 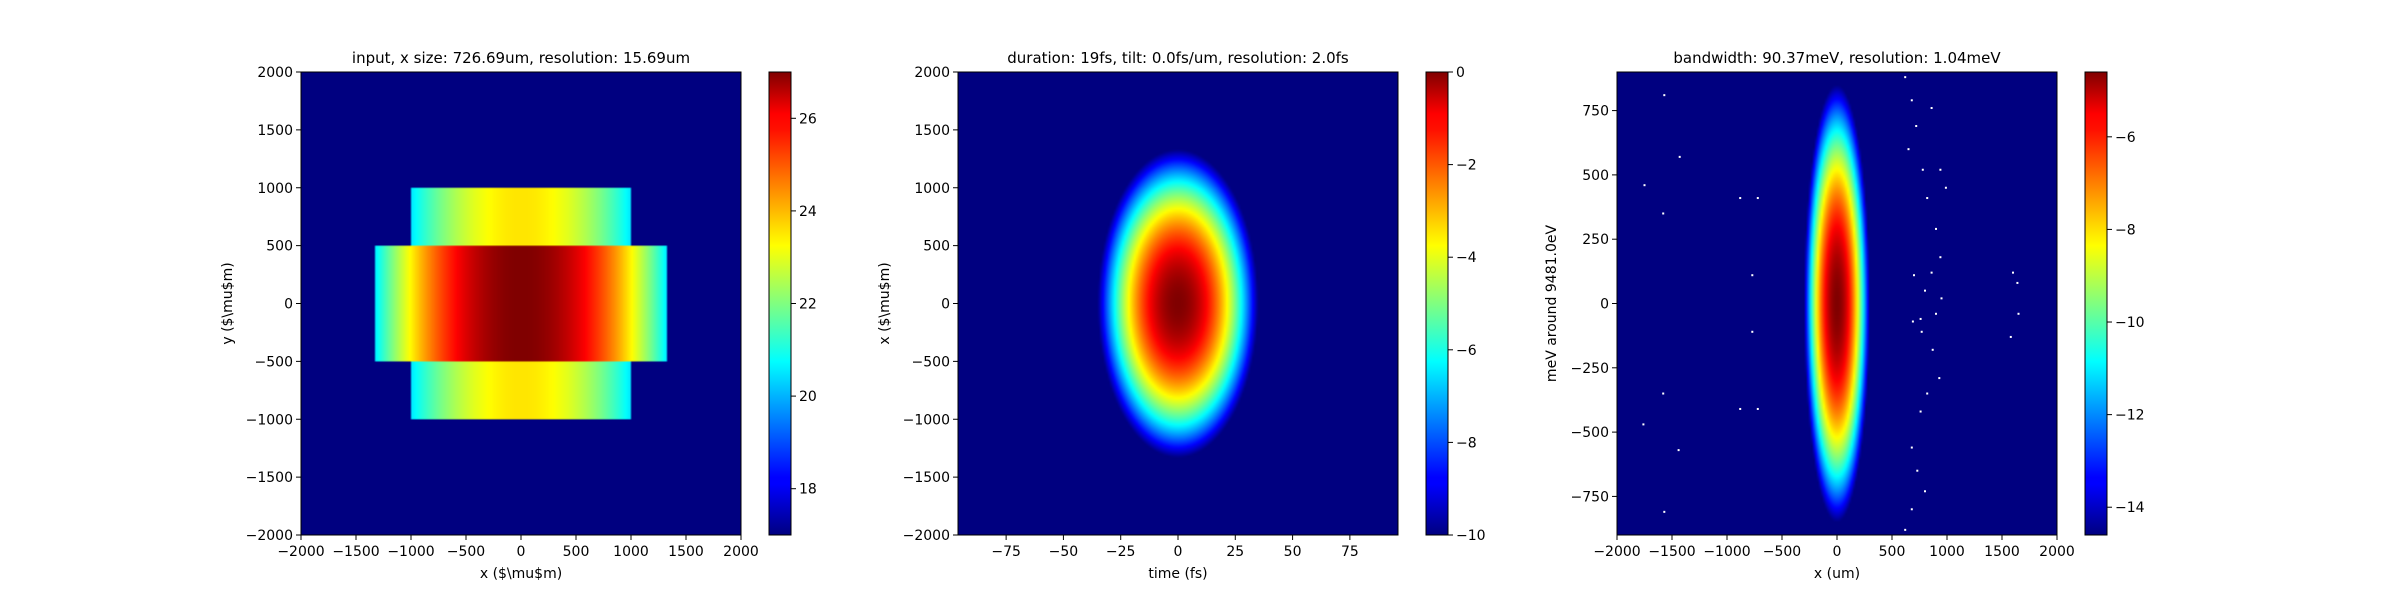 I want to click on colorbar-tick-label: 22, so click(x=808, y=305).